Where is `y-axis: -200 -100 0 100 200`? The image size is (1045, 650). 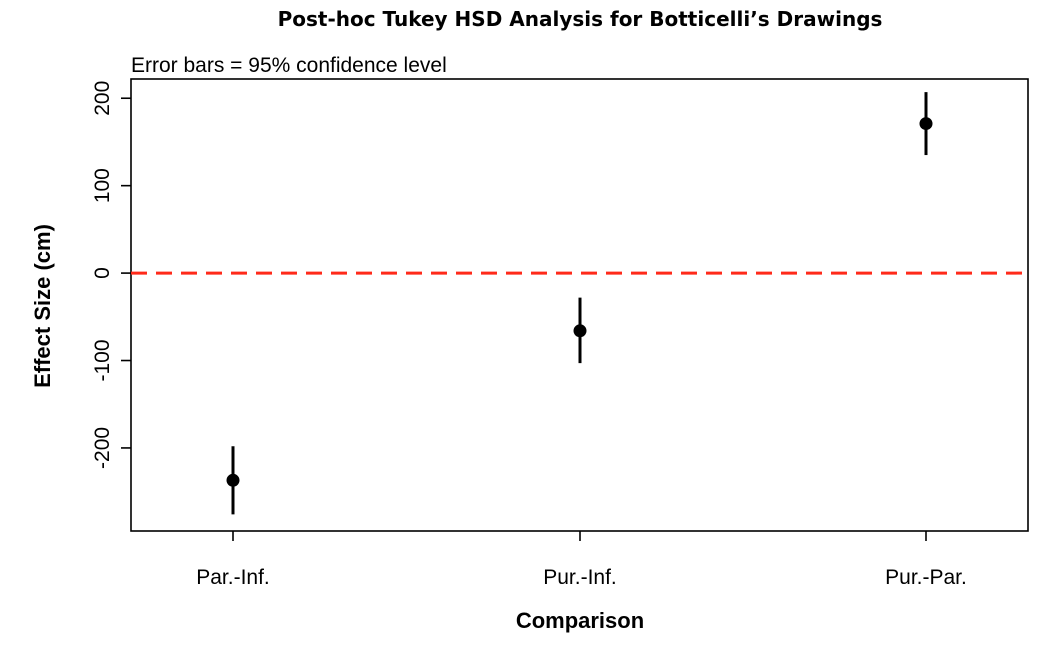
y-axis: -200 -100 0 100 200 is located at coordinates (111, 275).